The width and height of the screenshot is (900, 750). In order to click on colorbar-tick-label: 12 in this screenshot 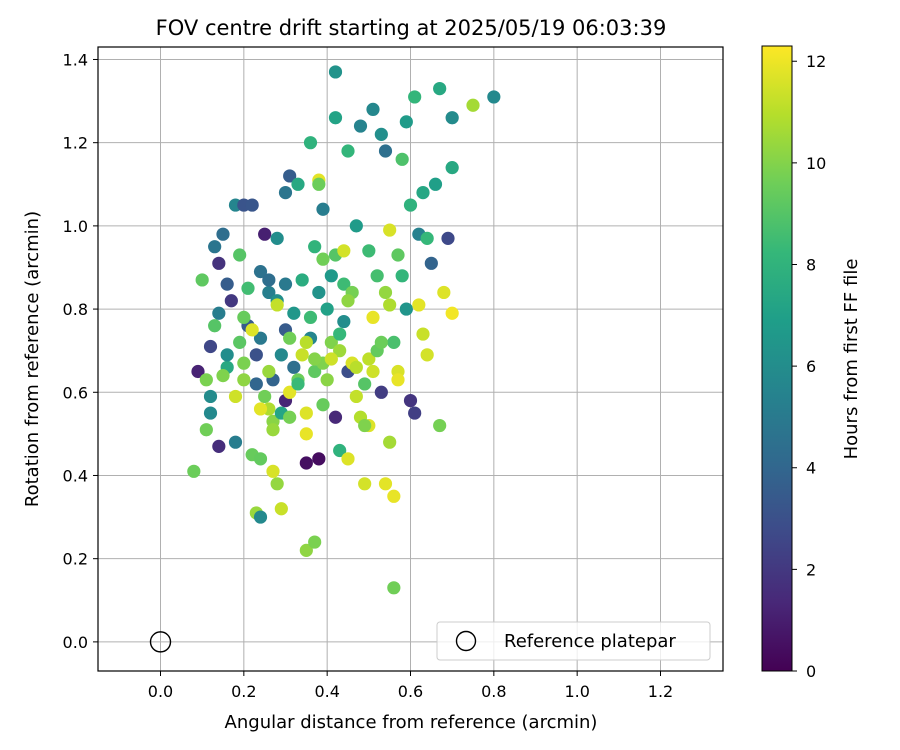, I will do `click(816, 61)`.